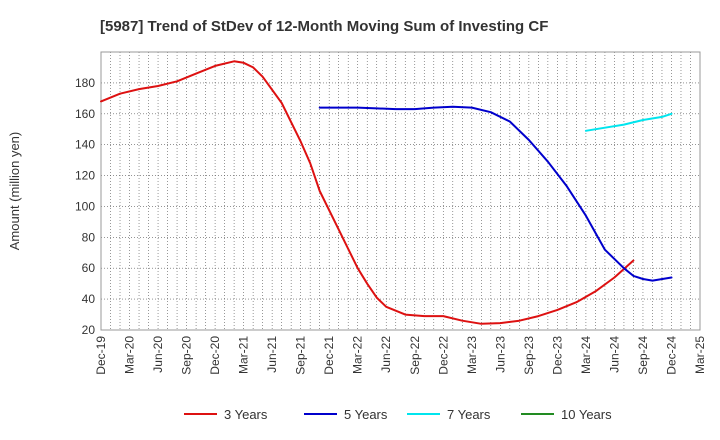  Describe the element at coordinates (89, 330) in the screenshot. I see `y-tick-label: 20` at that location.